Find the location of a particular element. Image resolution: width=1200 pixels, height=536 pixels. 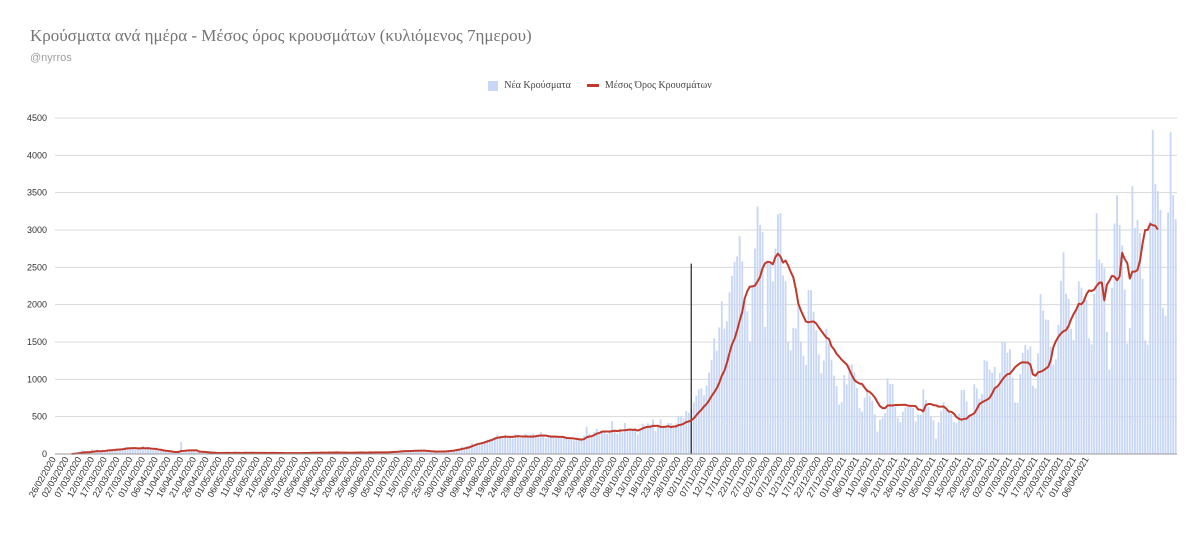

legend-item-bars: Νέα Κρούσματα is located at coordinates (529, 85).